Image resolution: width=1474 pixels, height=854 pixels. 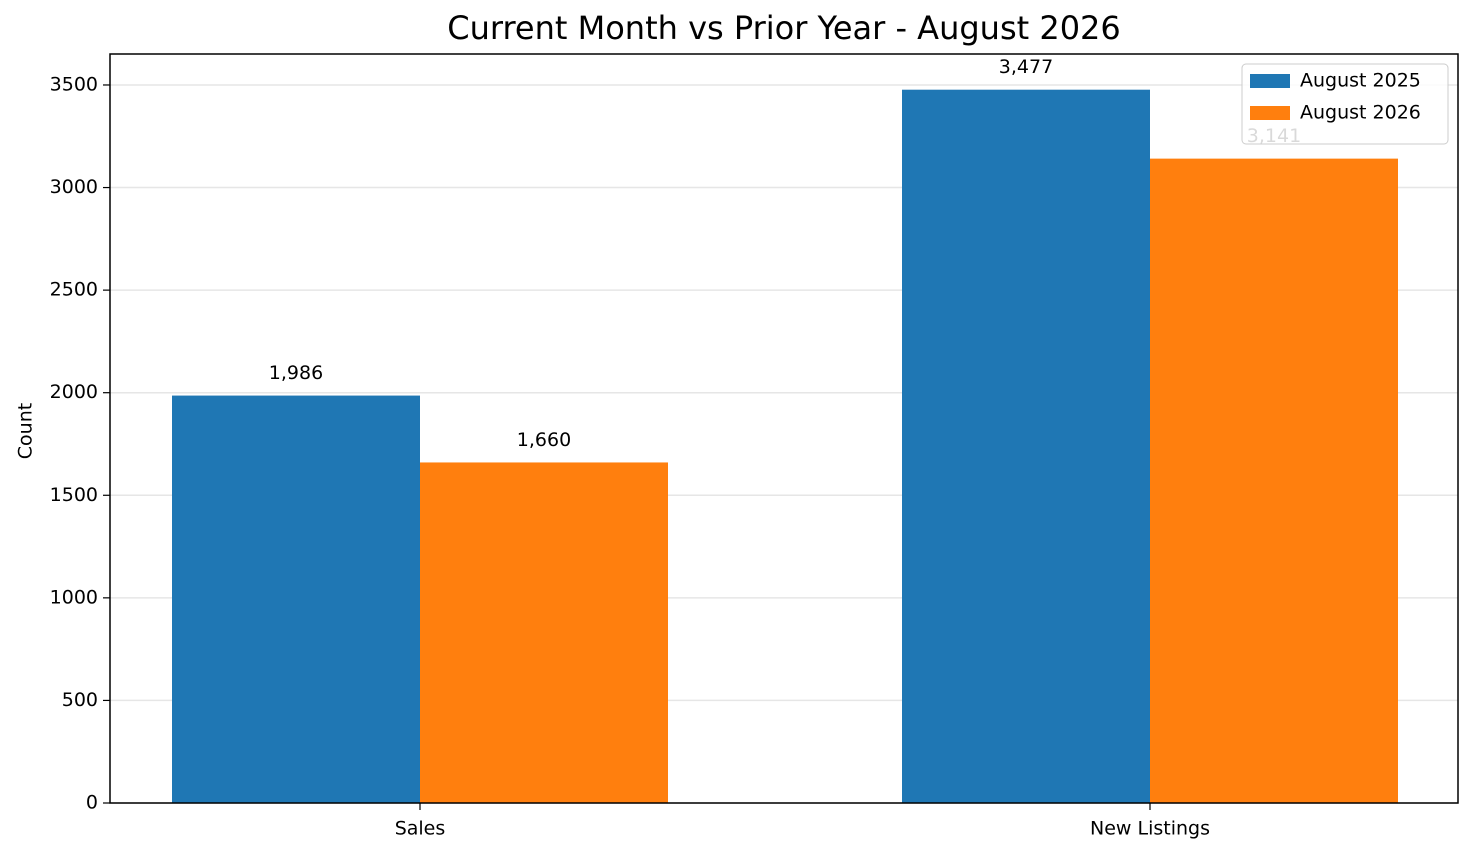 I want to click on x-tick-label: Sales, so click(x=420, y=829).